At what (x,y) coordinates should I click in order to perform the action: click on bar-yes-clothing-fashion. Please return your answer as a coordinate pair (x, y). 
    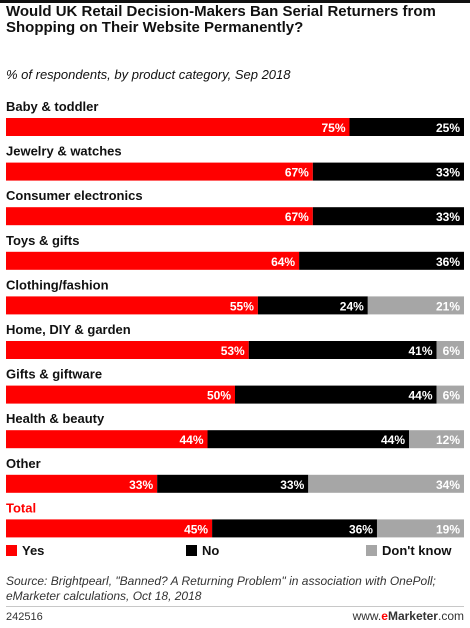
    Looking at the image, I should click on (132, 305).